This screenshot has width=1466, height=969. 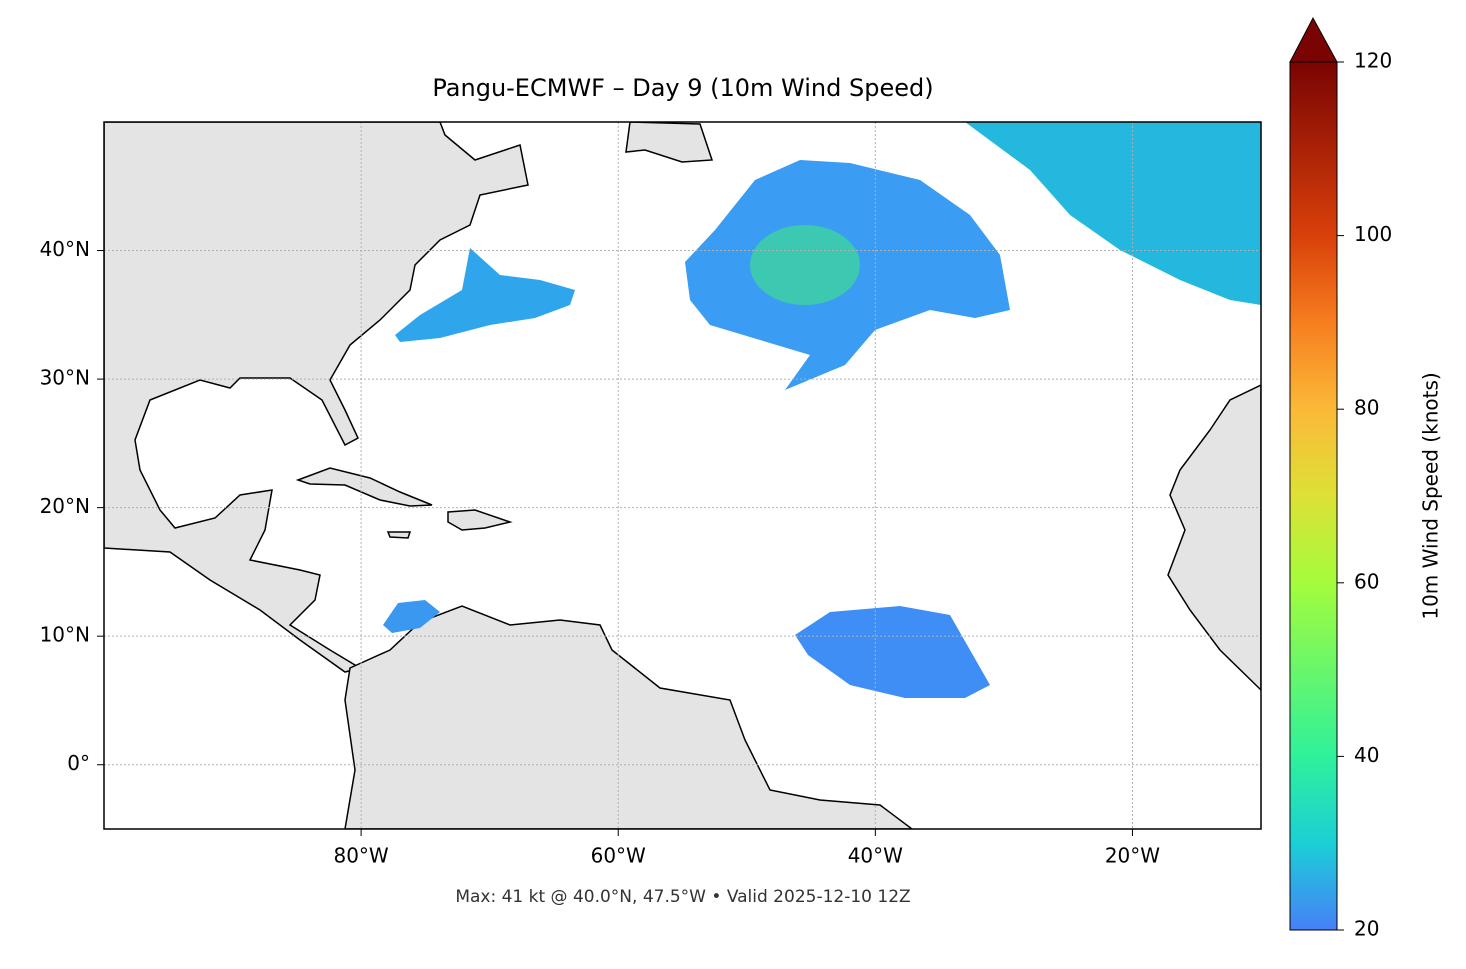 What do you see at coordinates (65, 249) in the screenshot?
I see `y-tick-label: 40°N` at bounding box center [65, 249].